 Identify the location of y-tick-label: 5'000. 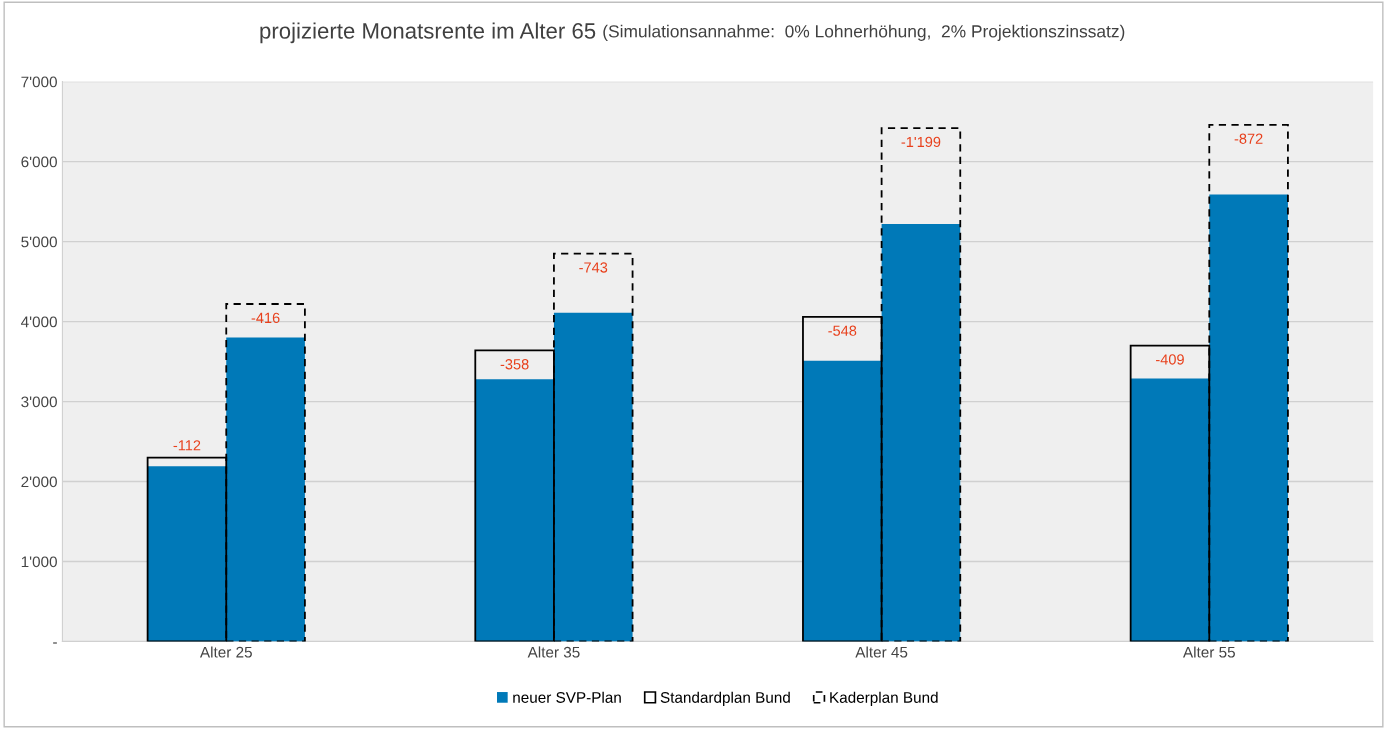
(39, 242).